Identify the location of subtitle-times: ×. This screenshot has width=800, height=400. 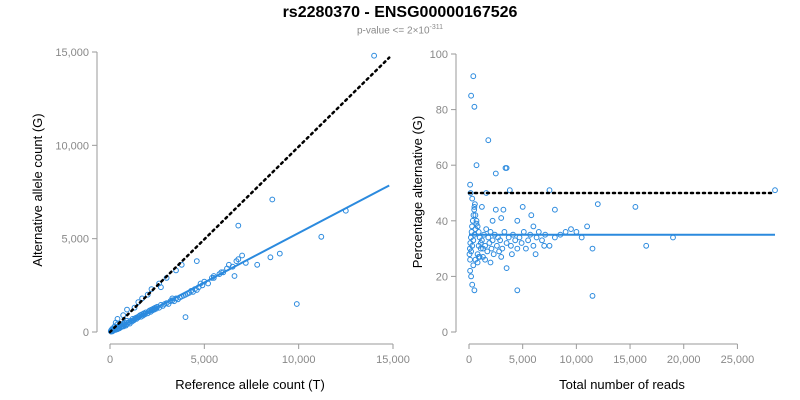
(415, 31).